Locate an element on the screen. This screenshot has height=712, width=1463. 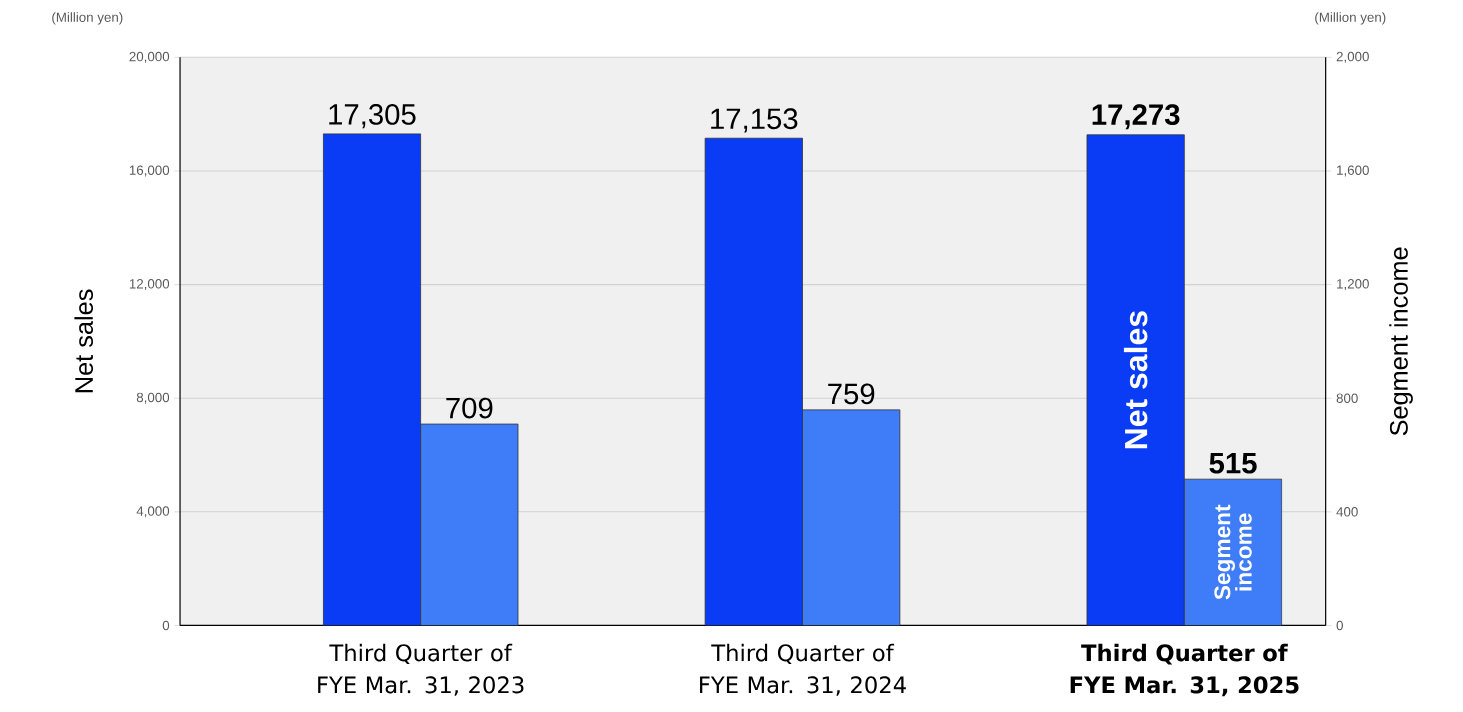
y2-tick-label: 1,200 is located at coordinates (1353, 285).